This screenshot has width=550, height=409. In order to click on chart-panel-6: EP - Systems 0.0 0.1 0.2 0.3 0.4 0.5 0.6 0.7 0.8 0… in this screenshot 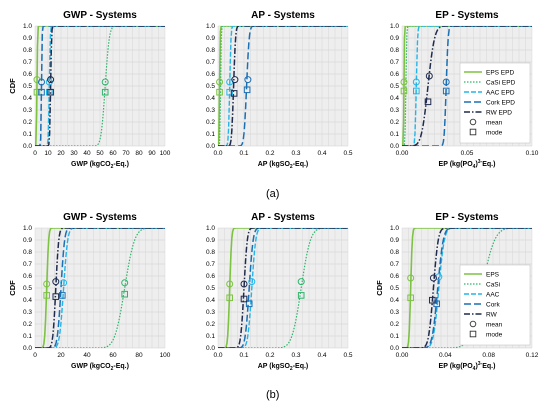, I will do `click(457, 285)`.